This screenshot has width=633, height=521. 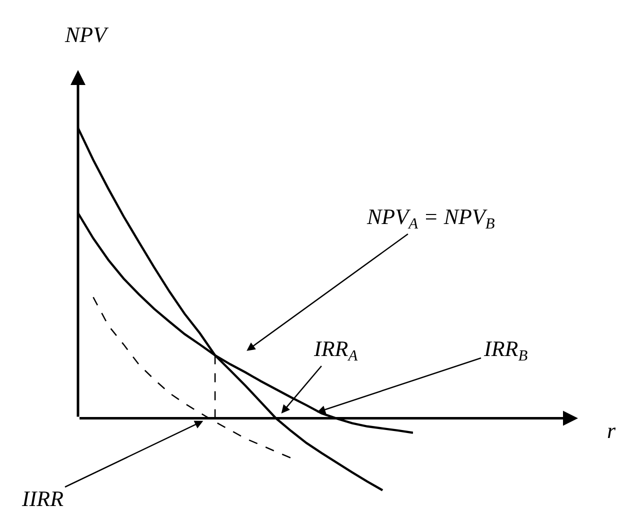 What do you see at coordinates (505, 350) in the screenshot?
I see `text: IRR$_{B}$` at bounding box center [505, 350].